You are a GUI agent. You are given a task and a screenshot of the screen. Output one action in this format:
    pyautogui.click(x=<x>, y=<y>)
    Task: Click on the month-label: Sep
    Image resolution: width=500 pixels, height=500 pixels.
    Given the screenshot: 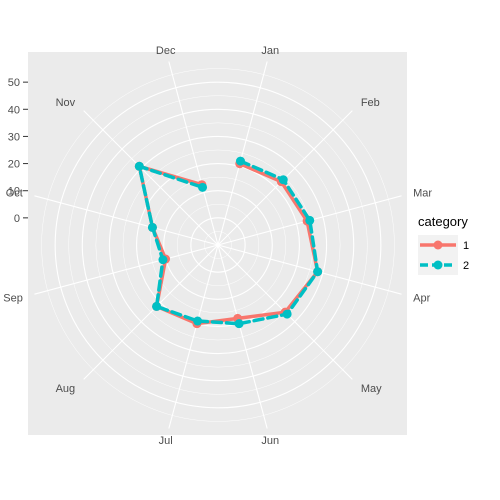 What is the action you would take?
    pyautogui.click(x=13, y=298)
    